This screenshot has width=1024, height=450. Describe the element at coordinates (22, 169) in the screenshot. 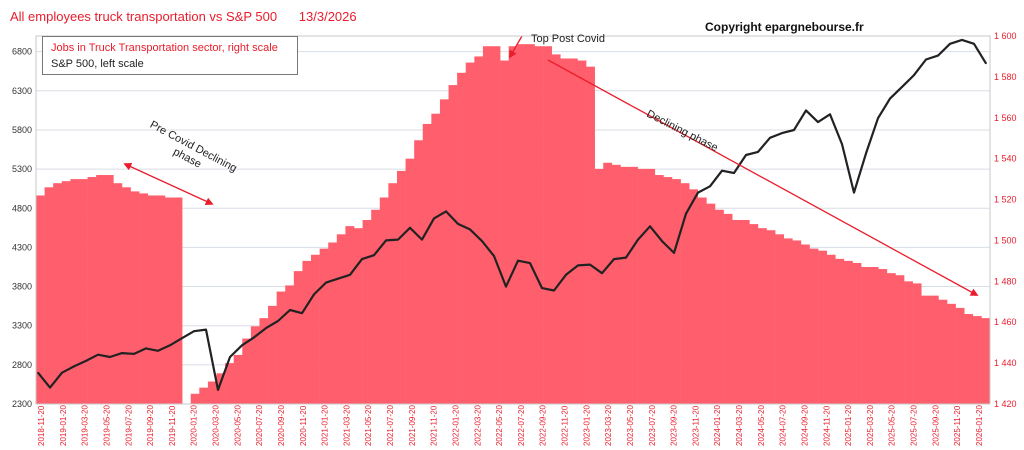

I see `y-left-tick-label: 5300` at that location.